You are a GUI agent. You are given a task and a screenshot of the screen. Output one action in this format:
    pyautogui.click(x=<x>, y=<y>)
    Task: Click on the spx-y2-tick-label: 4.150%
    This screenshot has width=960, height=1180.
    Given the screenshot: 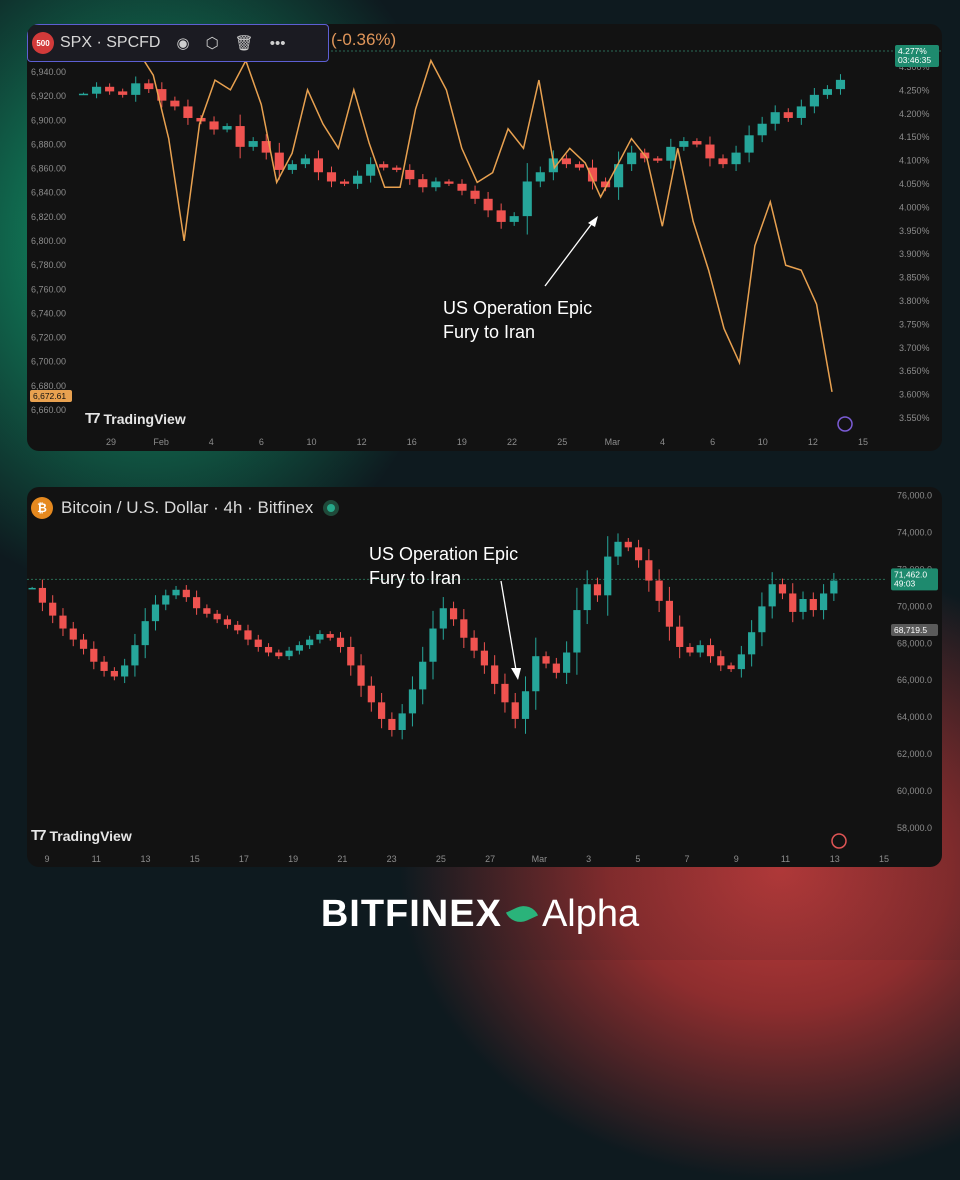 What is the action you would take?
    pyautogui.click(x=914, y=137)
    